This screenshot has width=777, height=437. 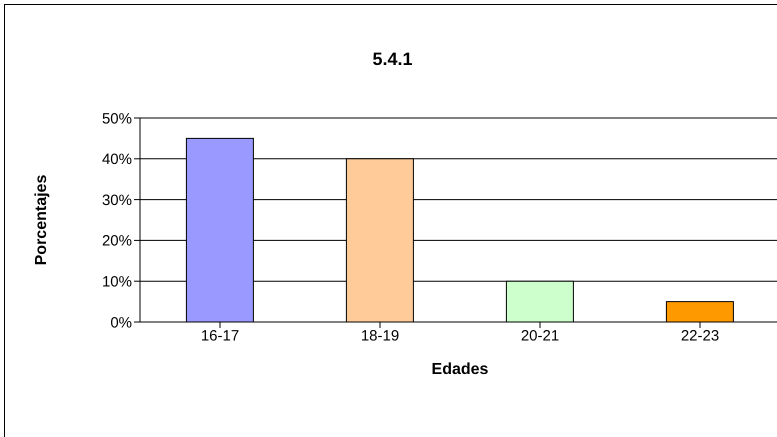 I want to click on y-tick-label: 20%, so click(x=117, y=241).